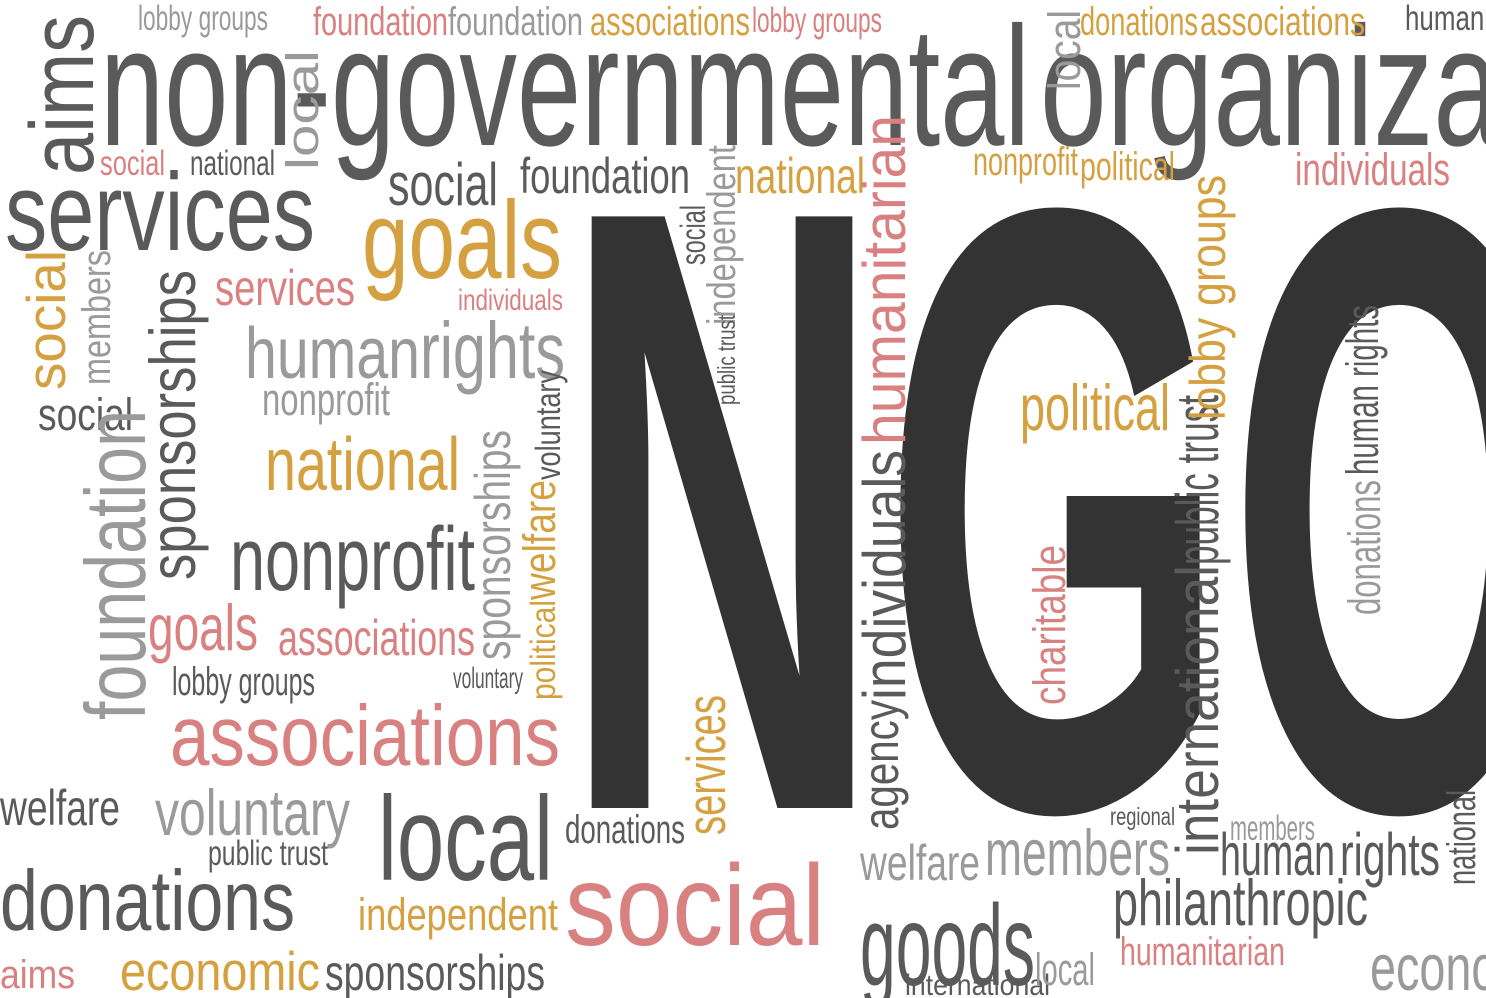 The image size is (1486, 998). I want to click on cloud-word: goods, so click(947, 940).